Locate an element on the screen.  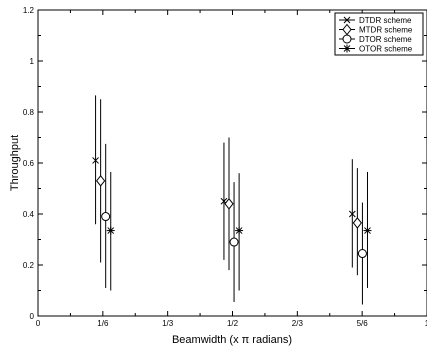
legend-label-3: OTOR scheme is located at coordinates (386, 49).